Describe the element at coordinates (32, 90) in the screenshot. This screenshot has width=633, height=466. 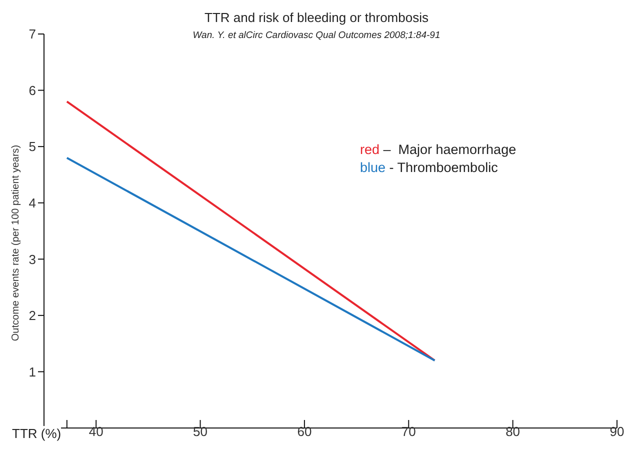
I see `y-tick-label: 6` at that location.